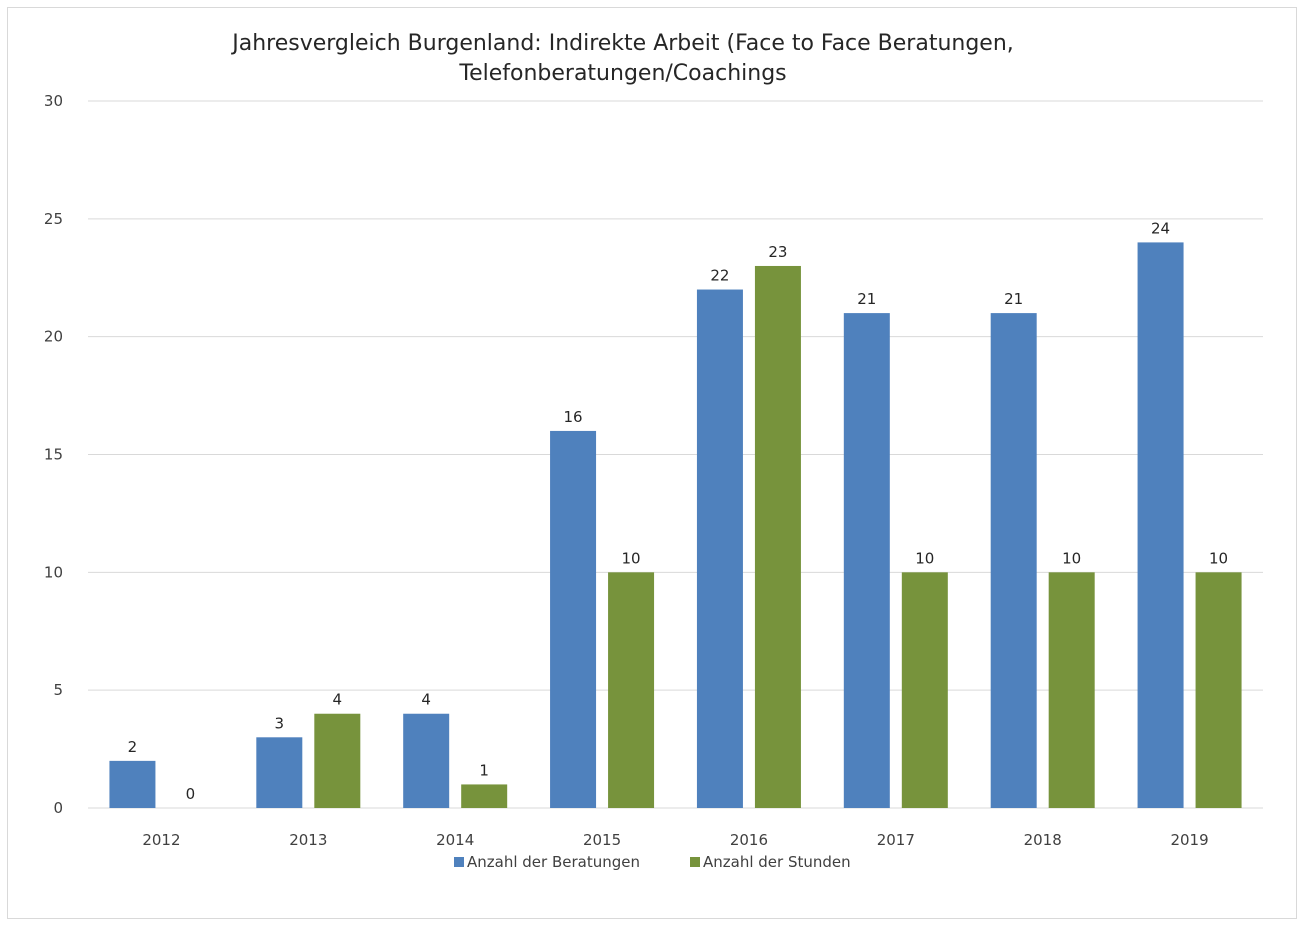 The image size is (1306, 928). I want to click on x-tick-label-2019: 2019, so click(1189, 840).